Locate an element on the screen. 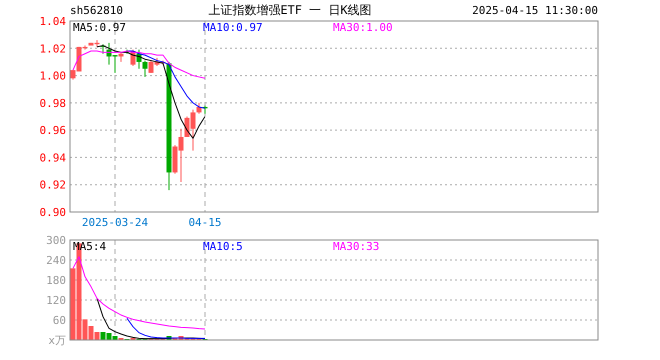  text: MA10:5 is located at coordinates (223, 246).